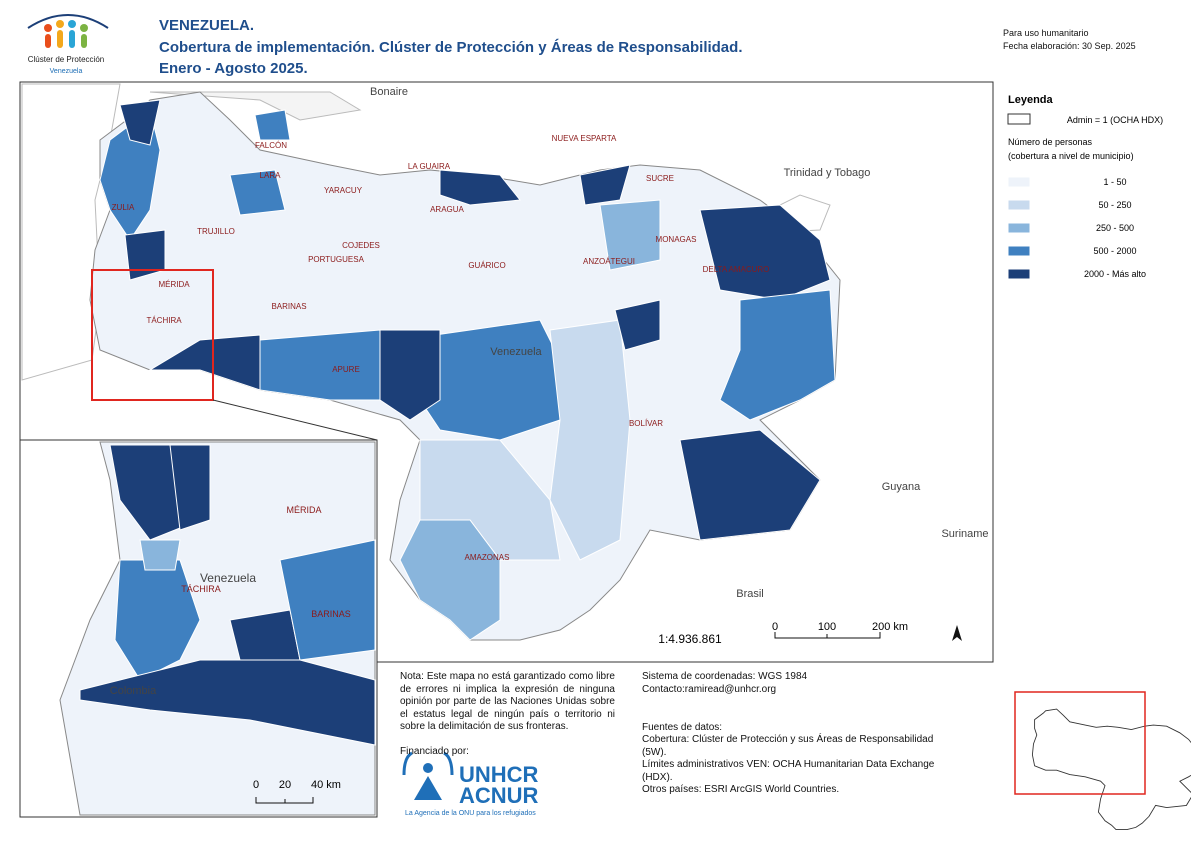 This screenshot has height=842, width=1191. I want to click on state-label: LARA, so click(271, 175).